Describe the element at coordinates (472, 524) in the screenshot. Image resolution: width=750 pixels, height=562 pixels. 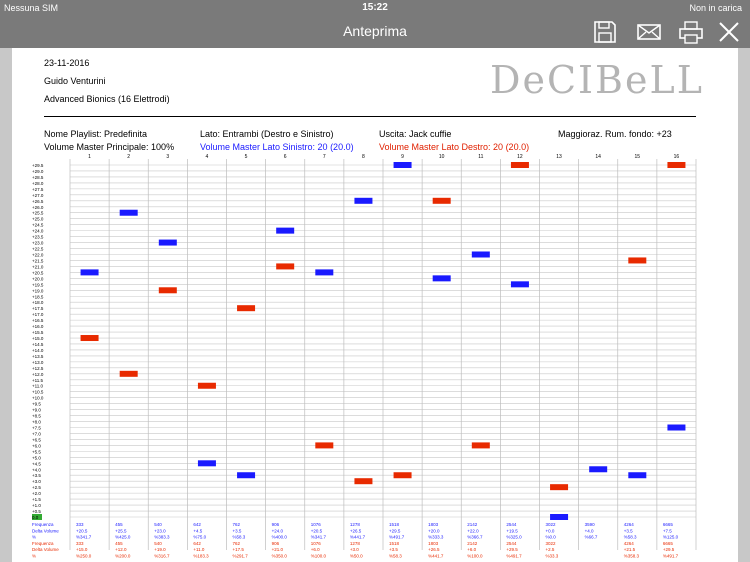
I see `row-value: 2142` at that location.